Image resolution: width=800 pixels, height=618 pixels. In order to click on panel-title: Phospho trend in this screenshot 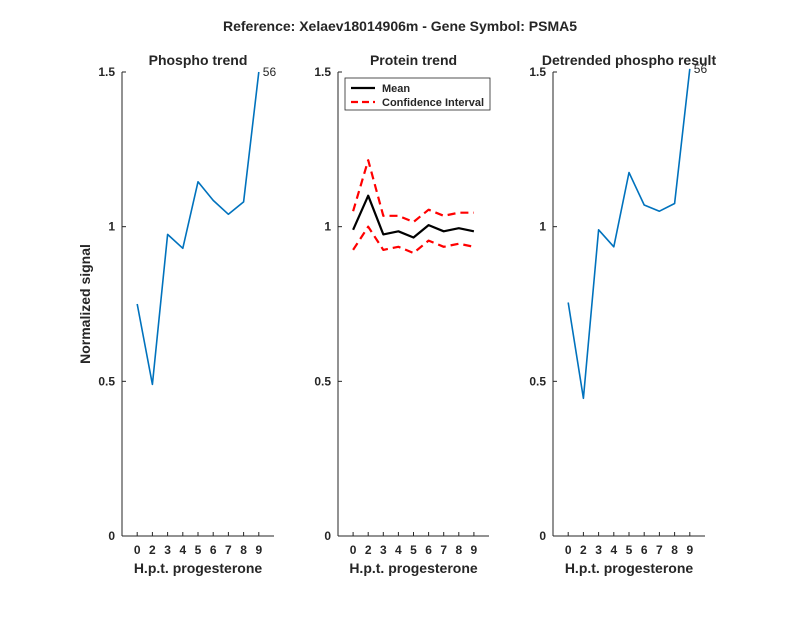, I will do `click(198, 60)`.